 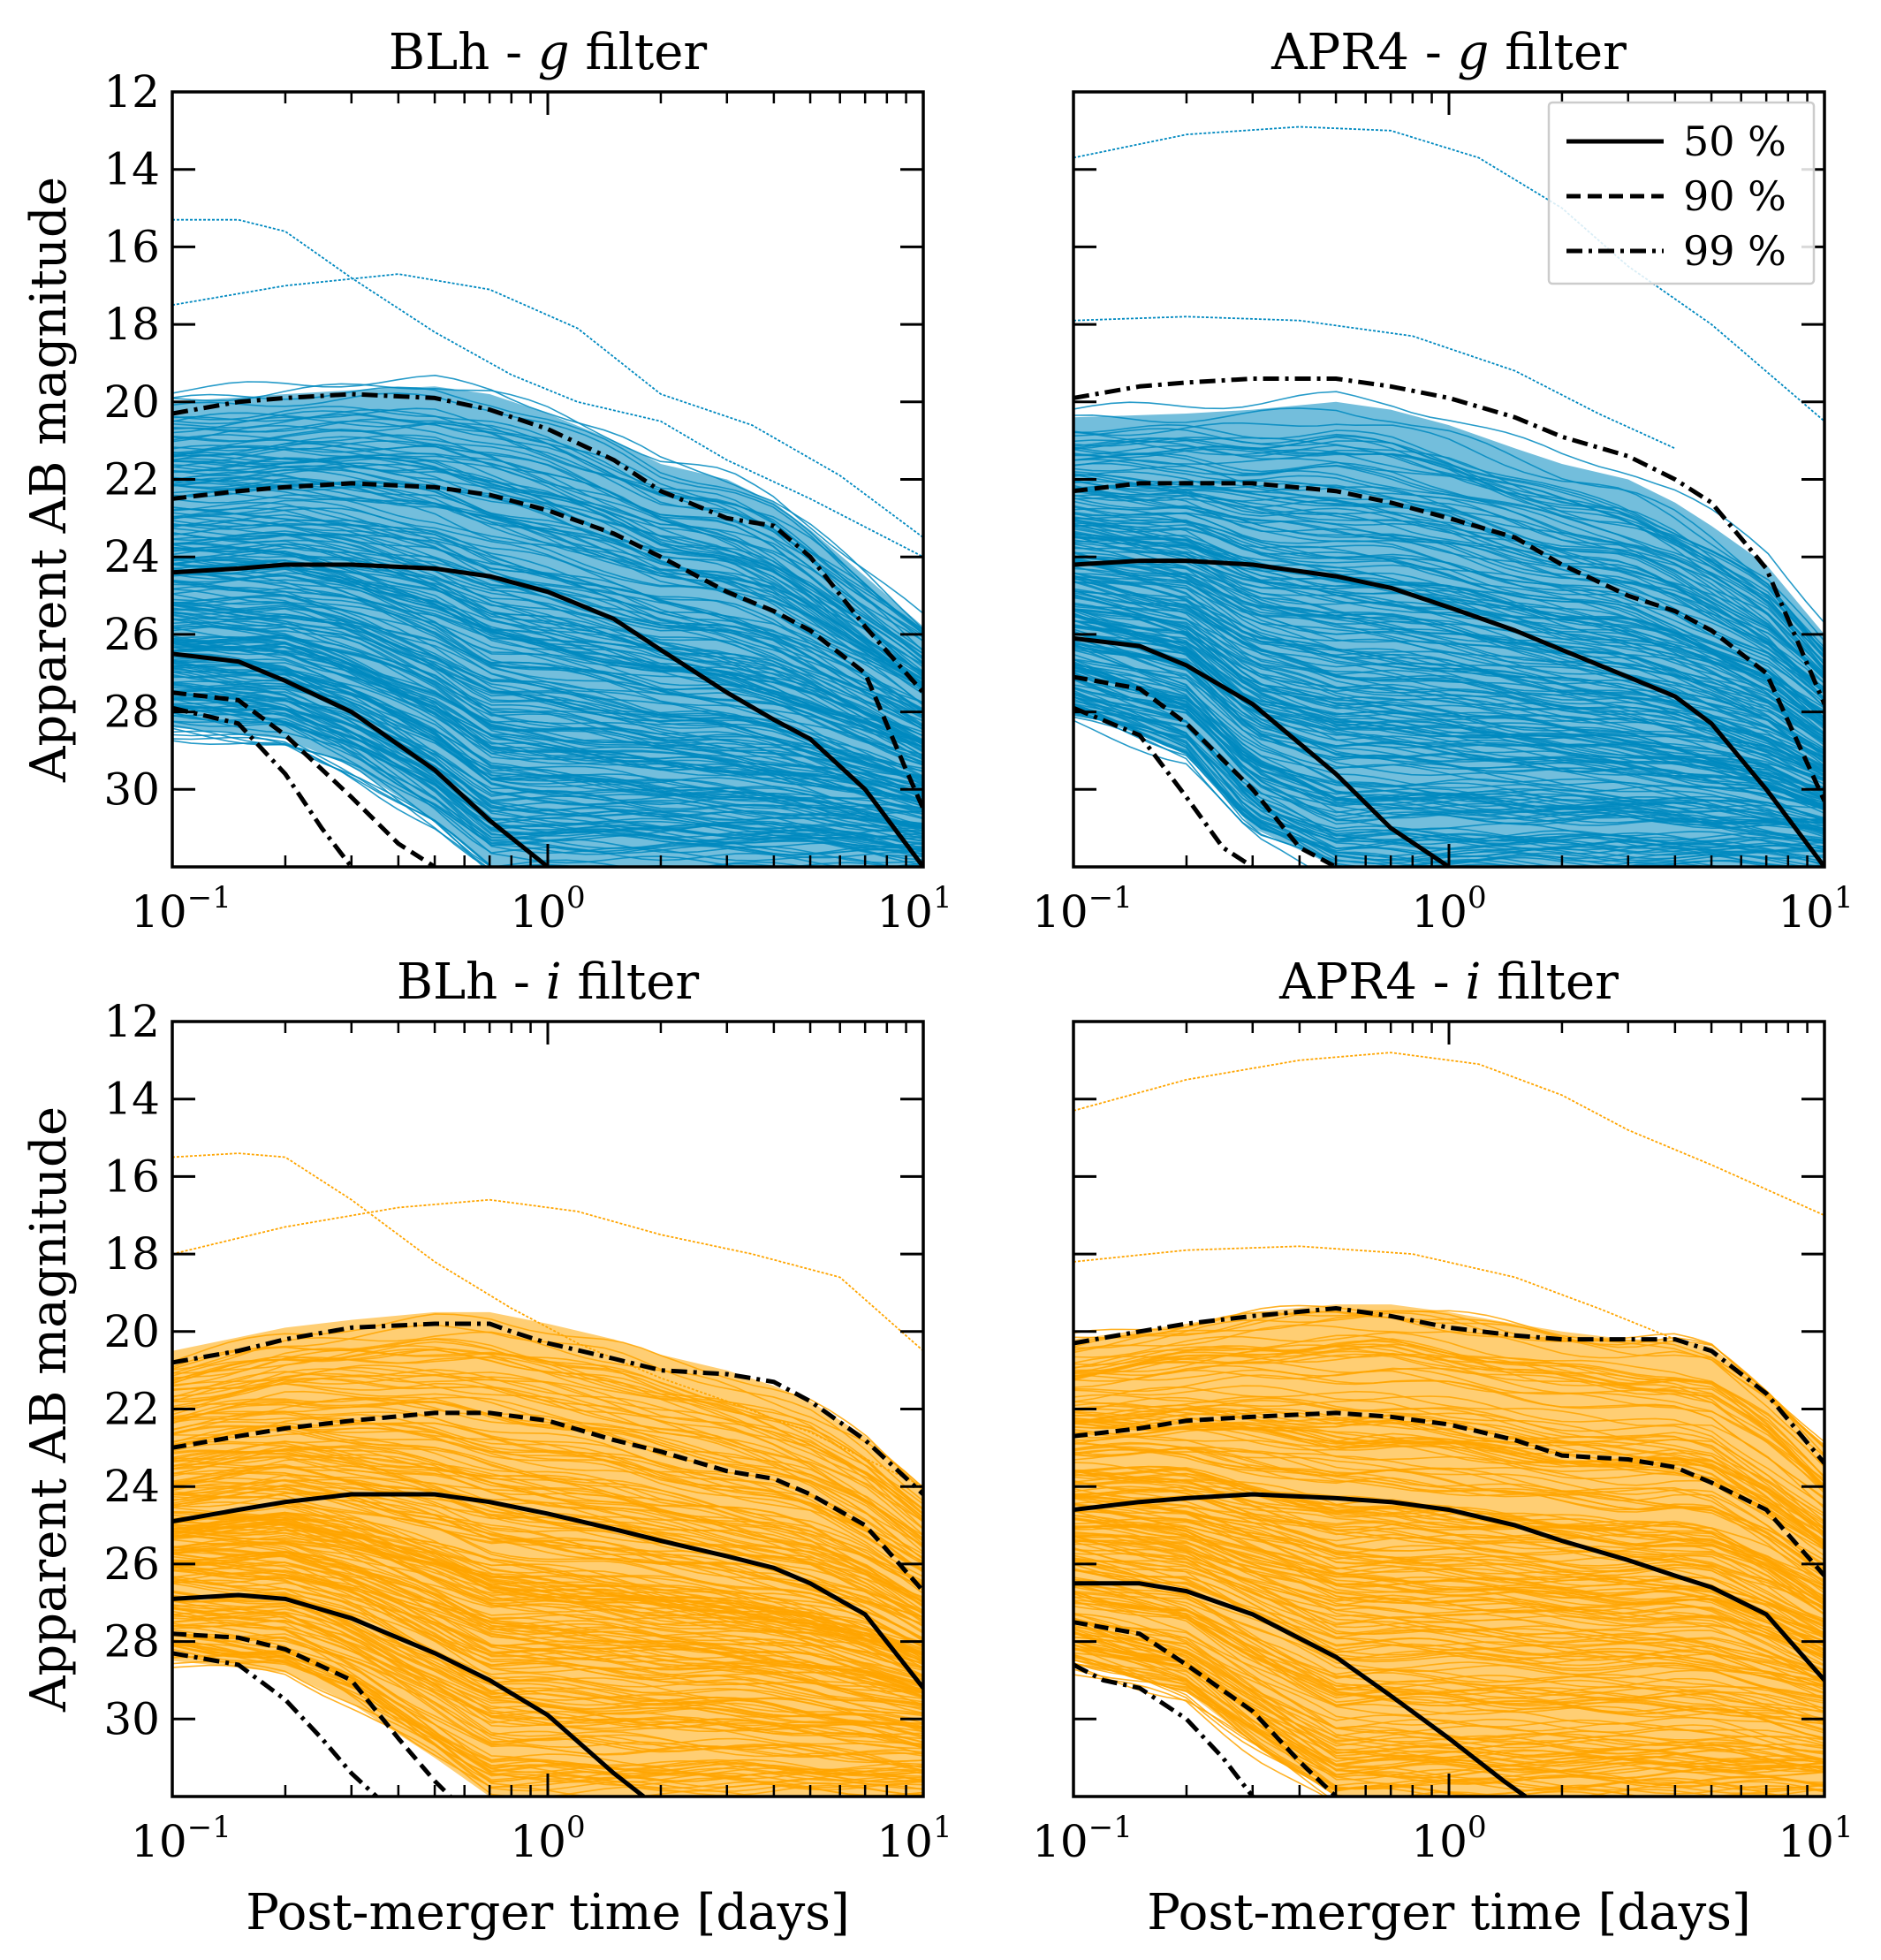 I want to click on legend-label: 50 %, so click(x=1734, y=141).